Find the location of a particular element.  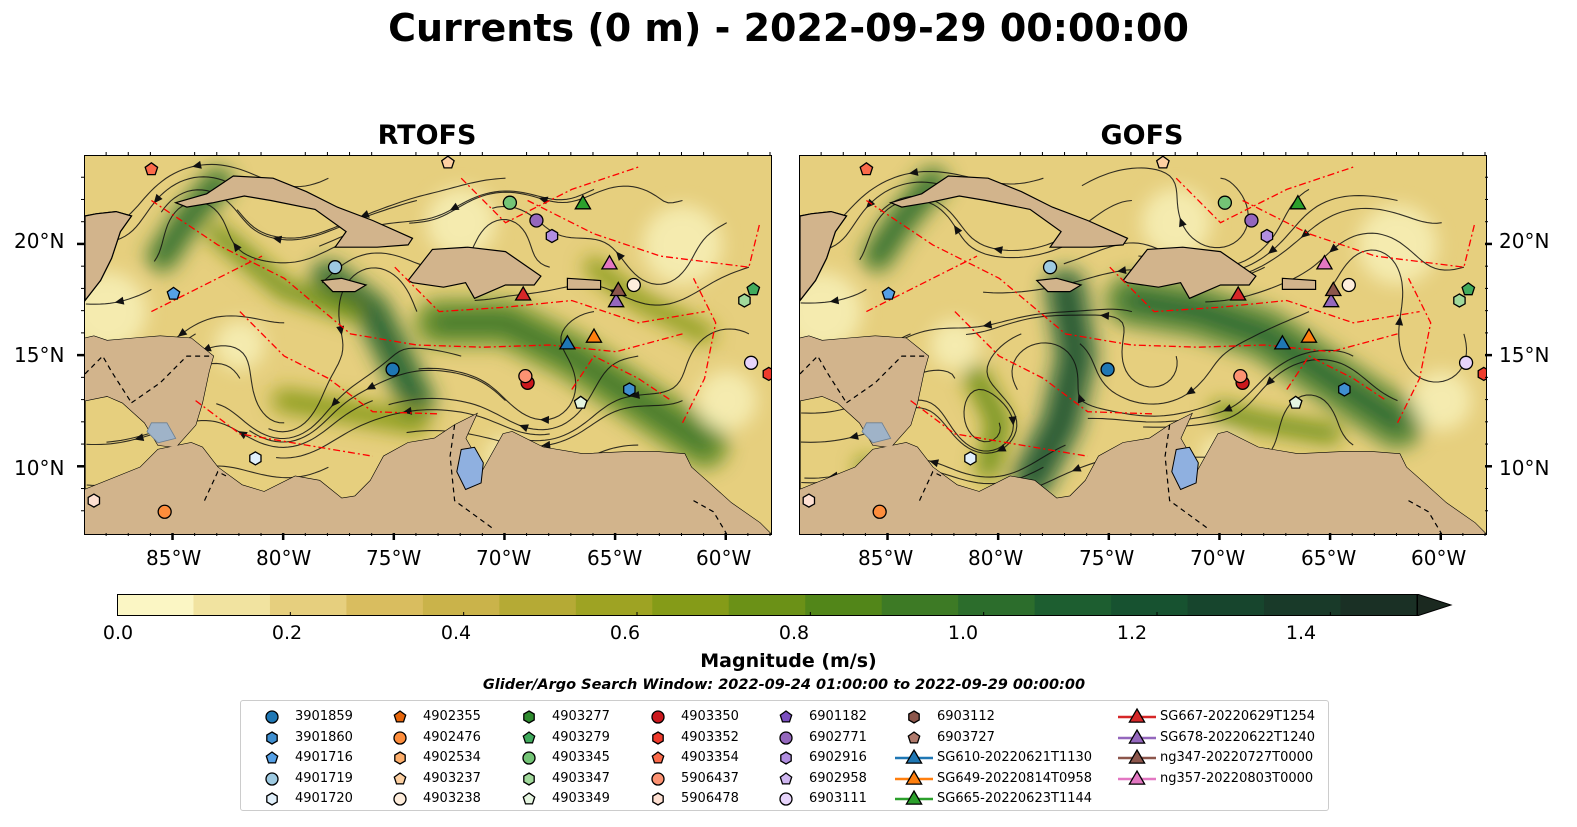

legend-label: 4903352 is located at coordinates (710, 737).